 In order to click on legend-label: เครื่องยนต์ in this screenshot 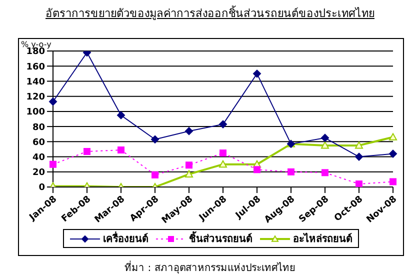, I will do `click(125, 238)`.